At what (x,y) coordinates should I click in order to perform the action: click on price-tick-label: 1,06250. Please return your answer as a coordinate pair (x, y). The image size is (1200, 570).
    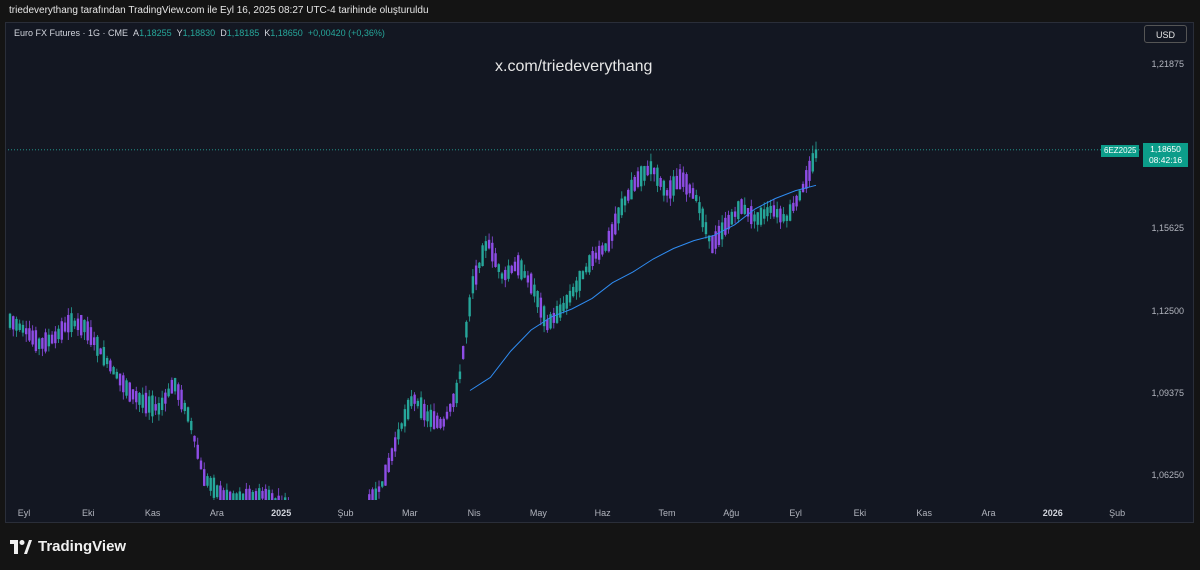
    Looking at the image, I should click on (1167, 475).